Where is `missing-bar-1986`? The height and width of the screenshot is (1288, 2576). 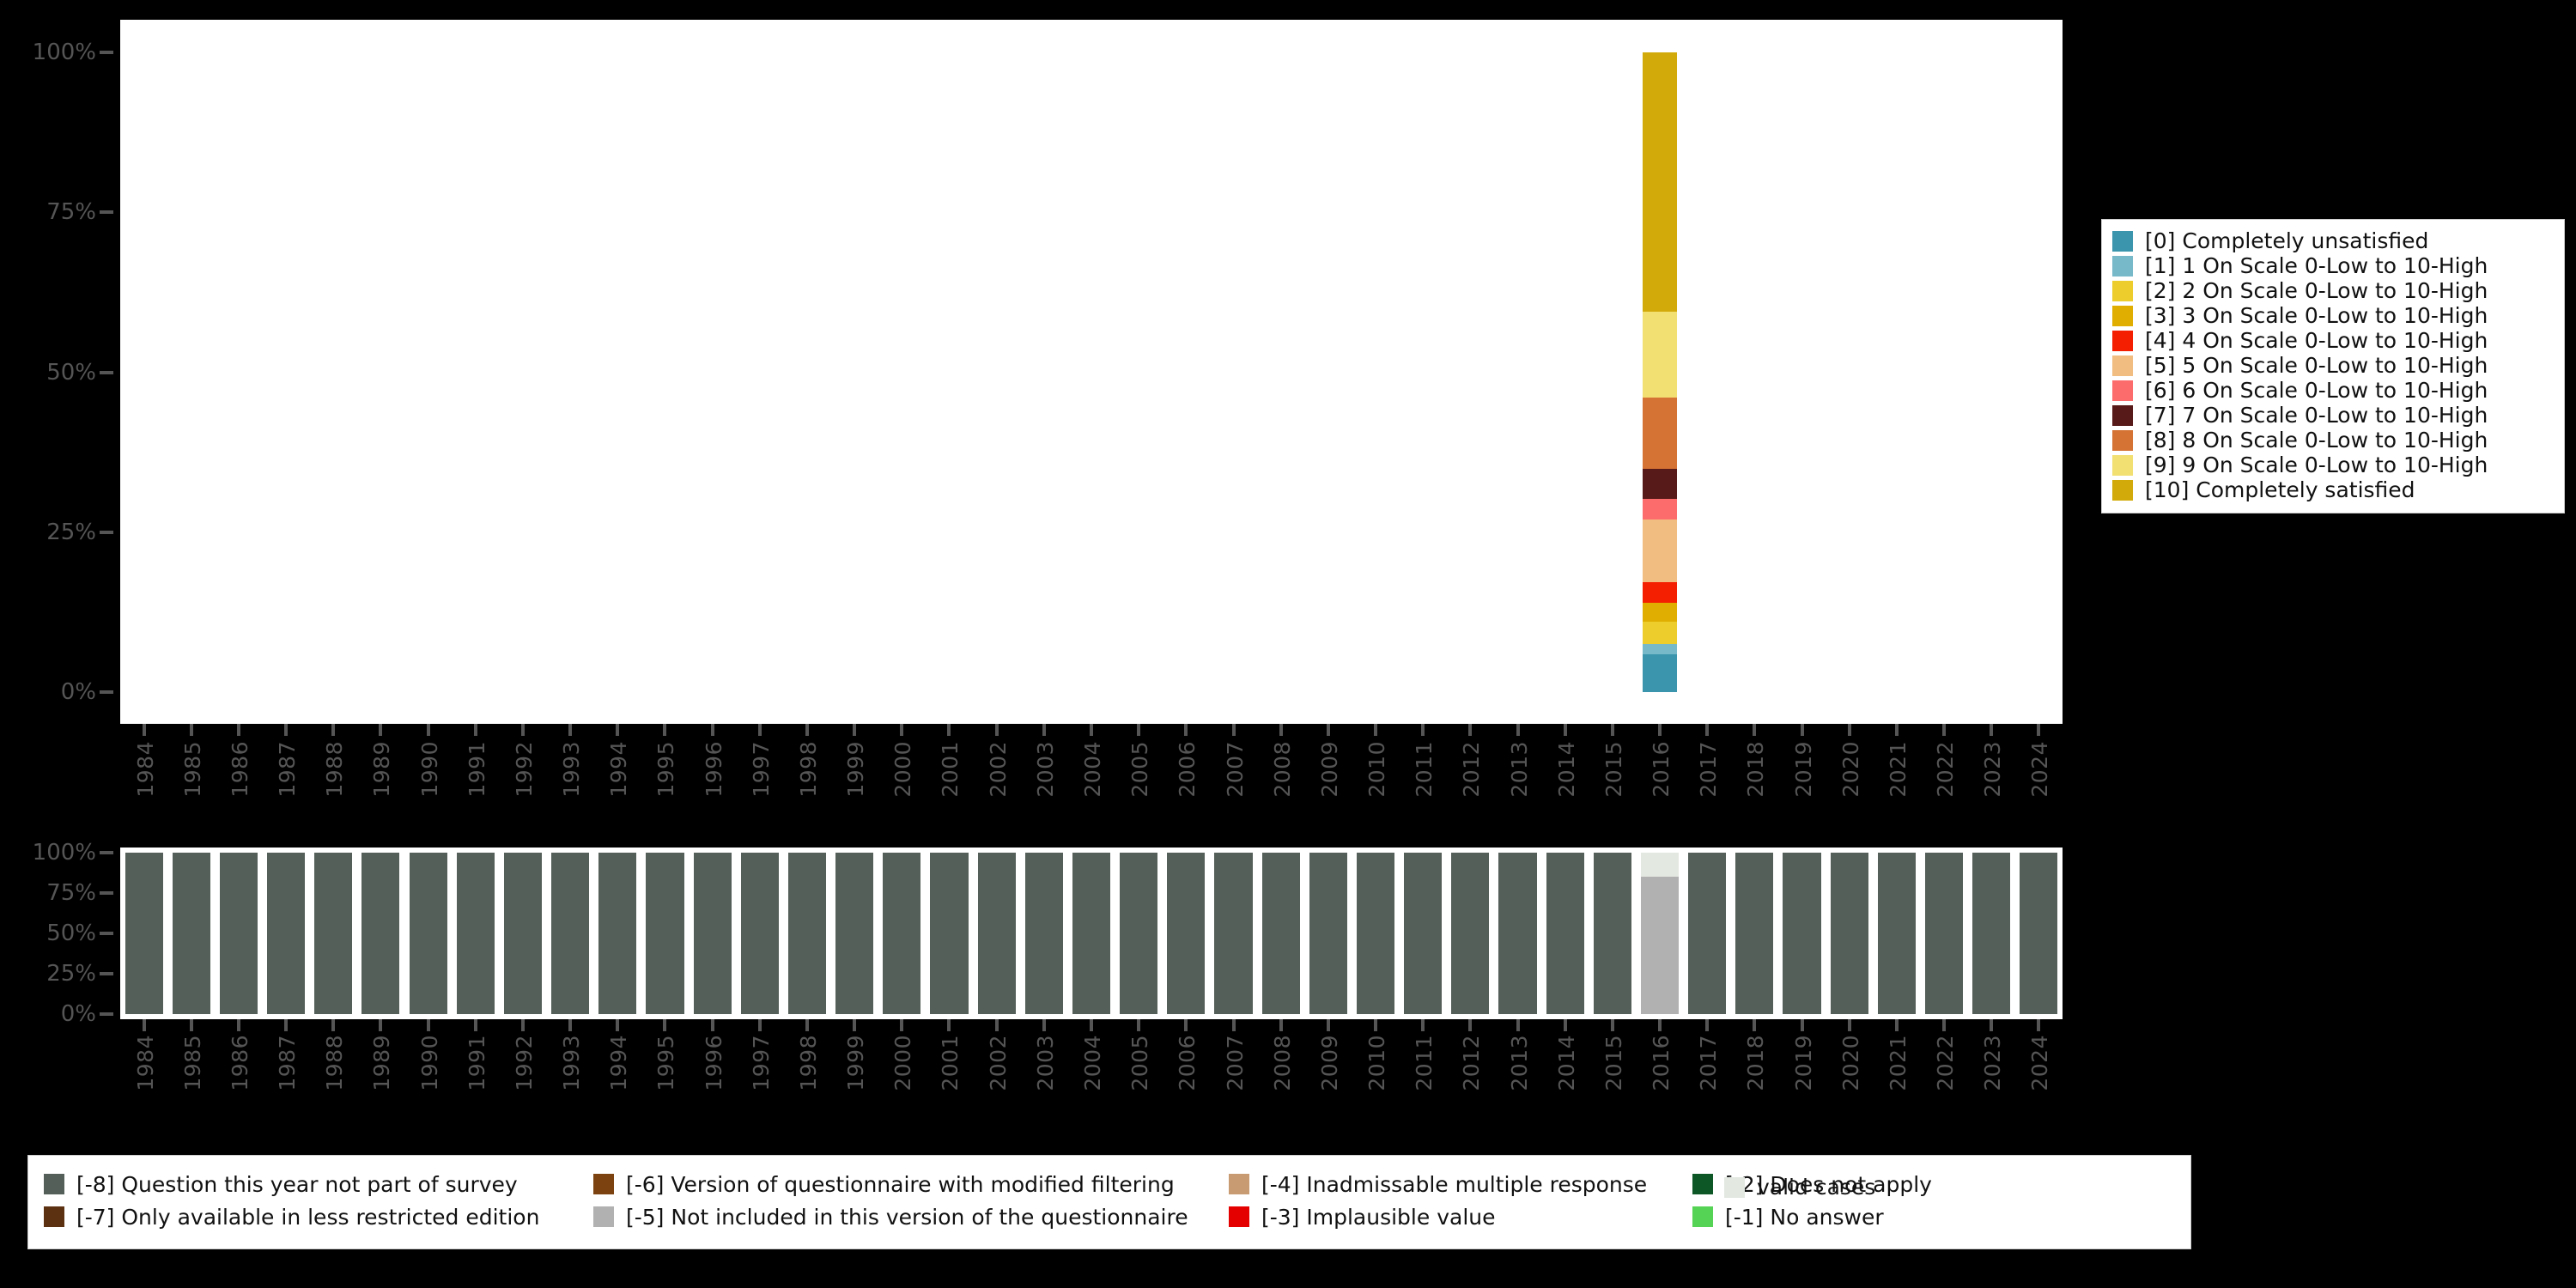
missing-bar-1986 is located at coordinates (239, 933).